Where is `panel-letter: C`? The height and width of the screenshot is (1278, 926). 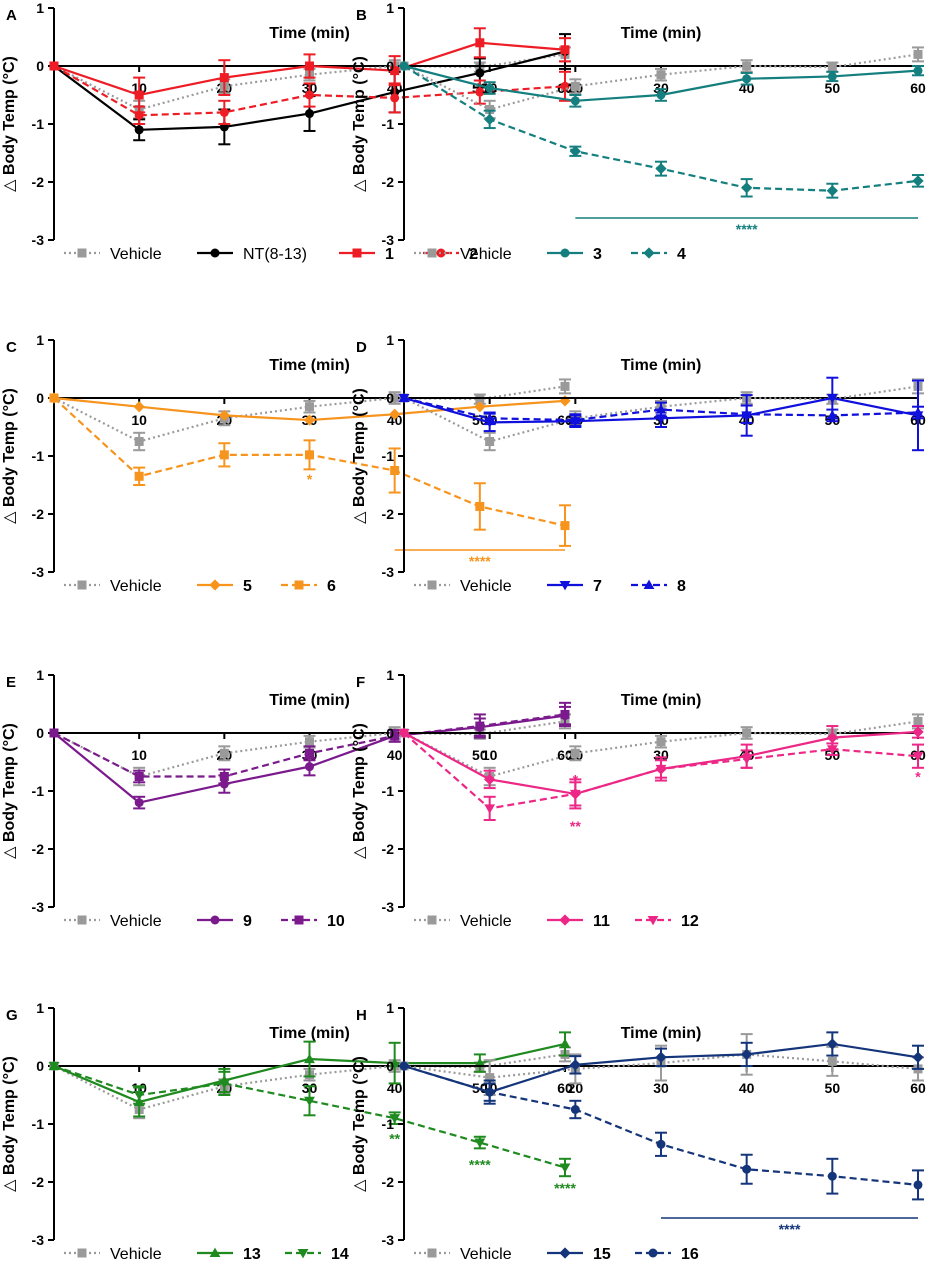
panel-letter: C is located at coordinates (11, 347).